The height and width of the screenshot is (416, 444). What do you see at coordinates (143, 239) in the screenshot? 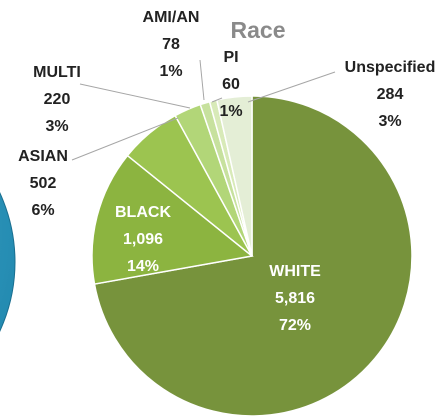
I see `value-label: 1,096` at bounding box center [143, 239].